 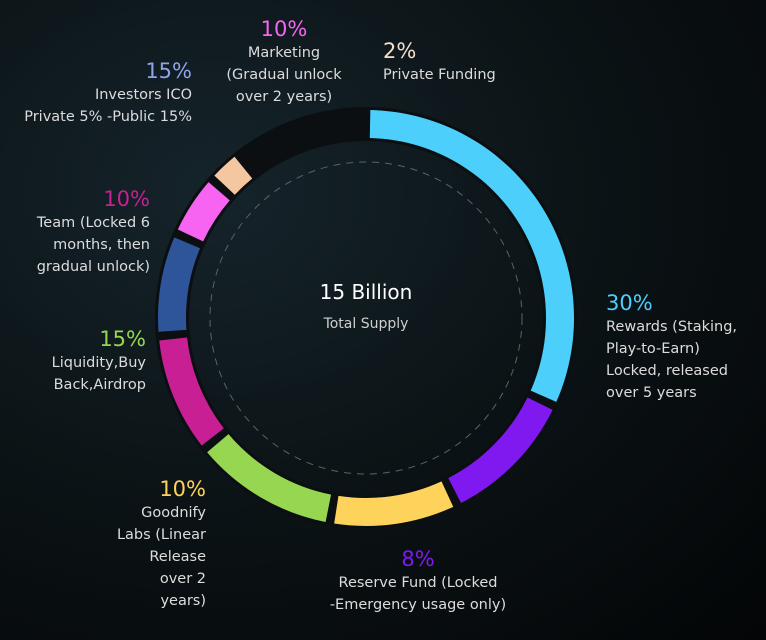 I want to click on slice-investors, so click(x=179, y=284).